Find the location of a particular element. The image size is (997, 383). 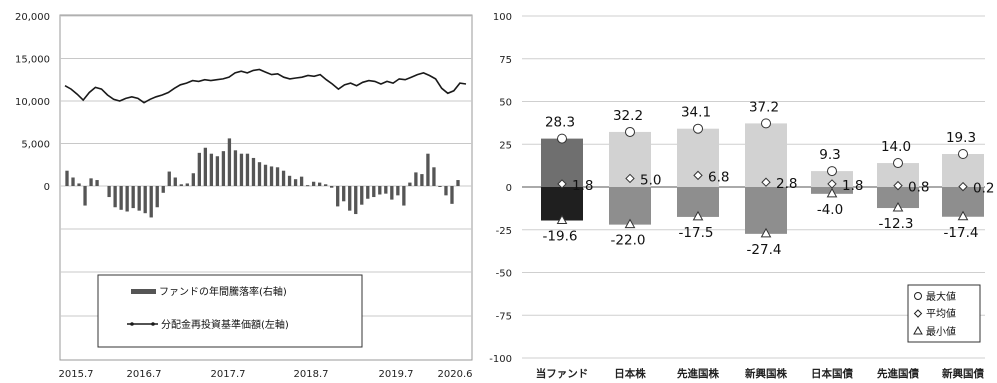

avg-value-label: 1.8 is located at coordinates (852, 186).